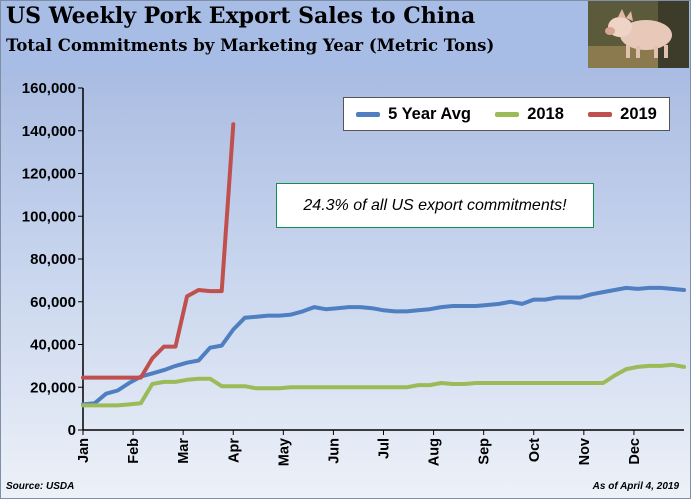  Describe the element at coordinates (600, 114) in the screenshot. I see `legend-swatch-2019` at that location.